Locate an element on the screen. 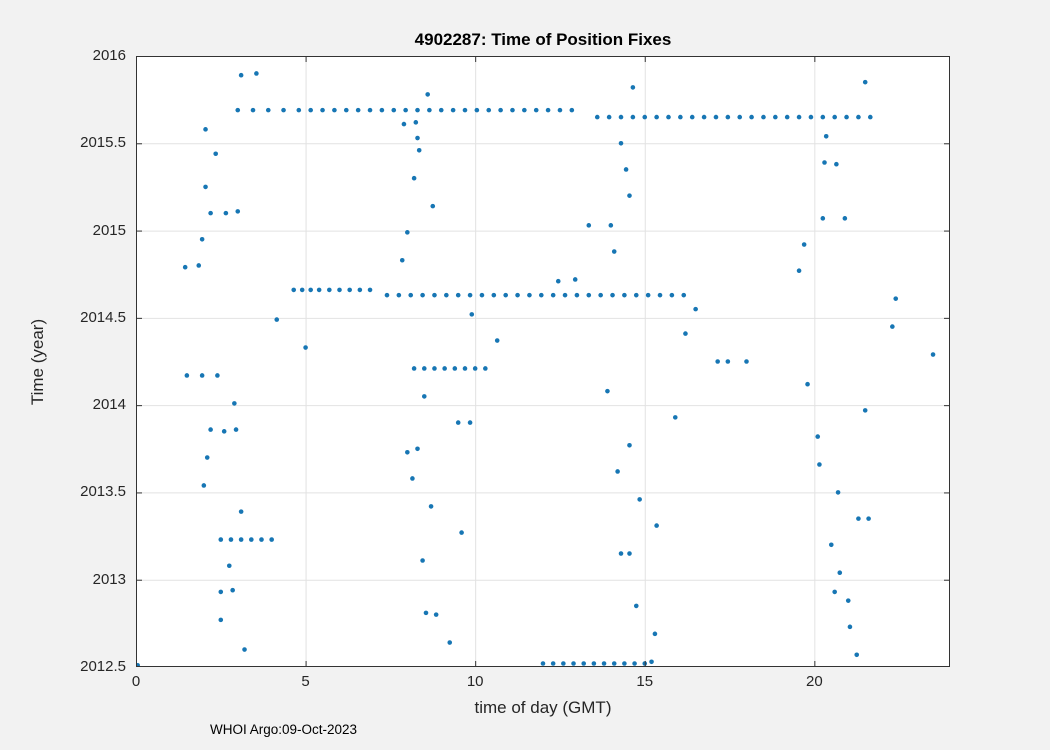 This screenshot has width=1050, height=750. x-tick-label: 15 is located at coordinates (645, 681).